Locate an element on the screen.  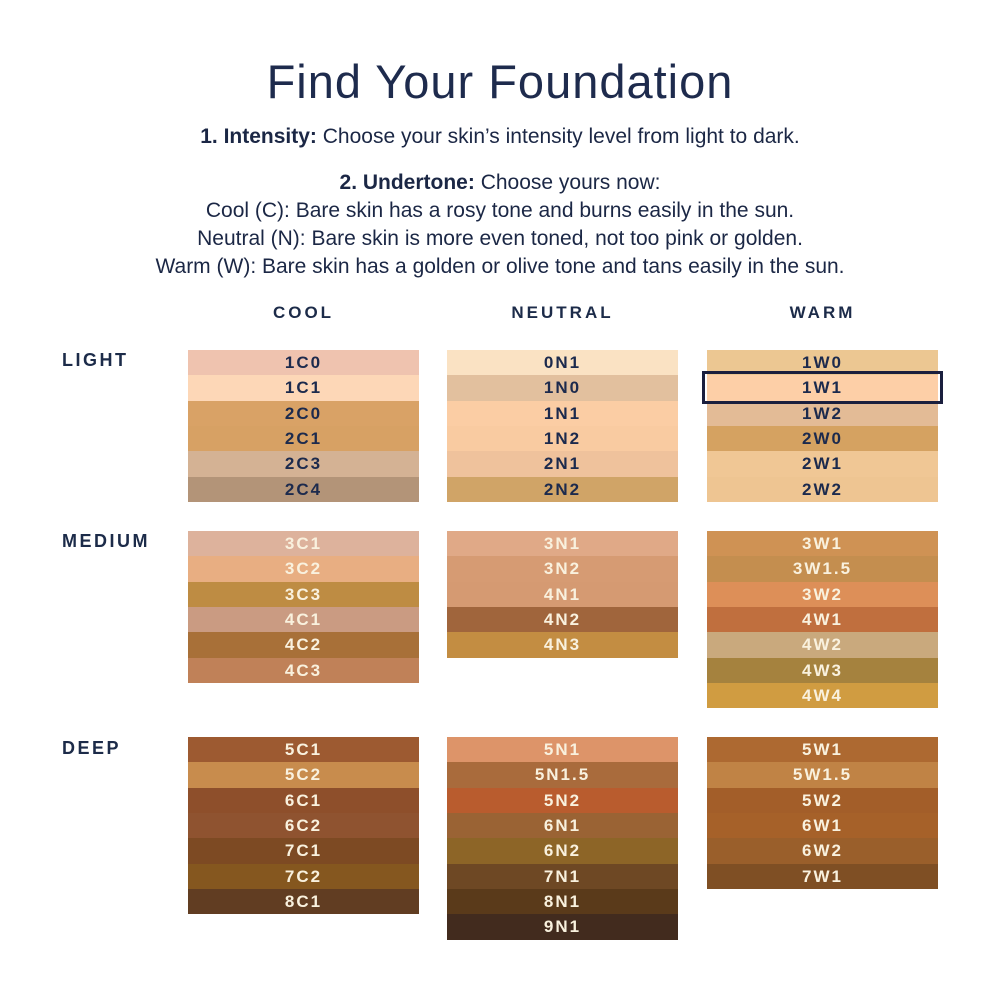
shade-swatch: 4C3 is located at coordinates (303, 670).